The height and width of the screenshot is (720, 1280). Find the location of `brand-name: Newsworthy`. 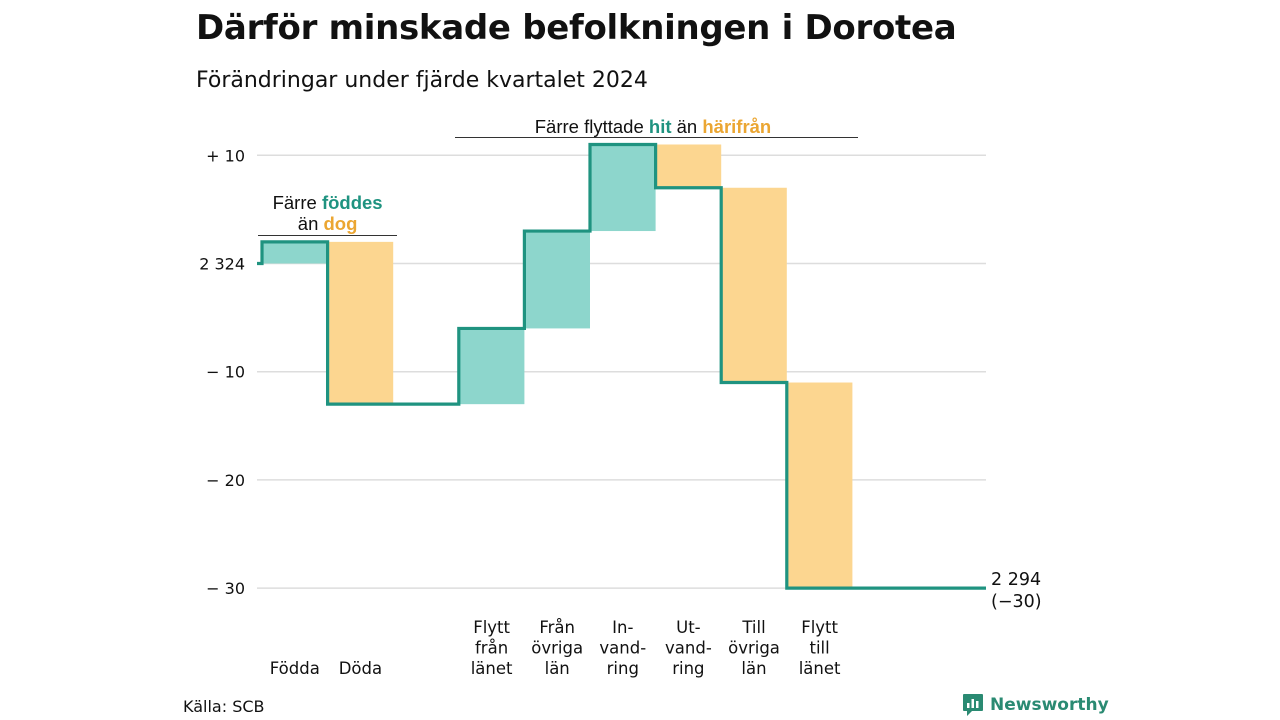

brand-name: Newsworthy is located at coordinates (1049, 705).